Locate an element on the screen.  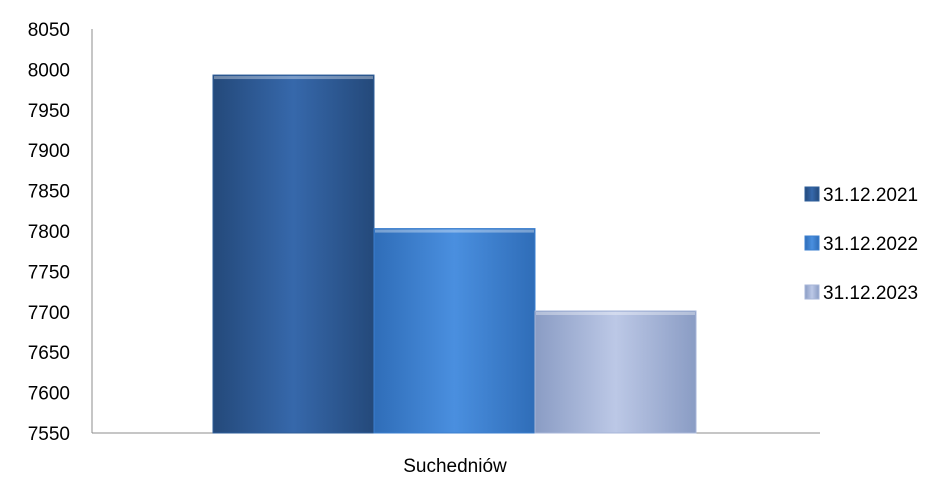
legend: 31.12.2021 31.12.2022 31.12.2023 is located at coordinates (861, 244).